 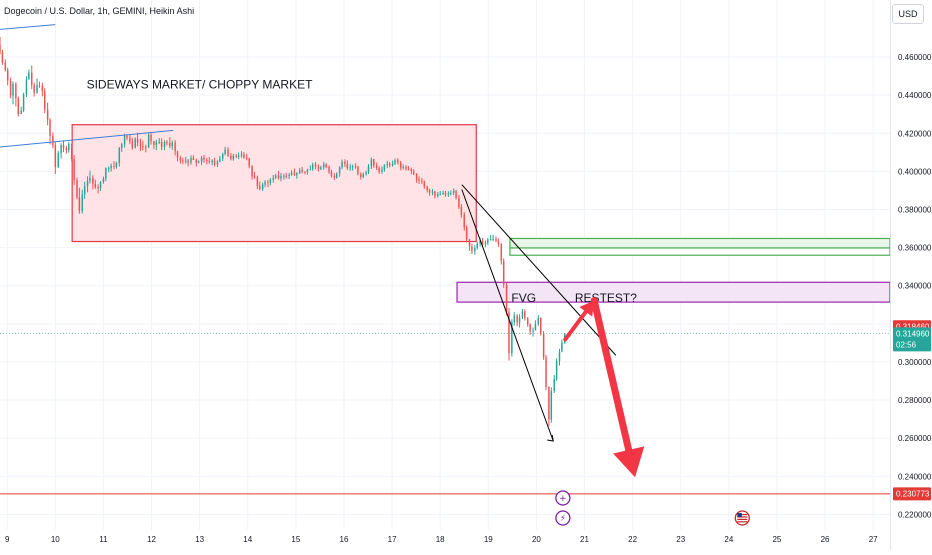 What do you see at coordinates (700, 251) in the screenshot?
I see `green-zone-bottom` at bounding box center [700, 251].